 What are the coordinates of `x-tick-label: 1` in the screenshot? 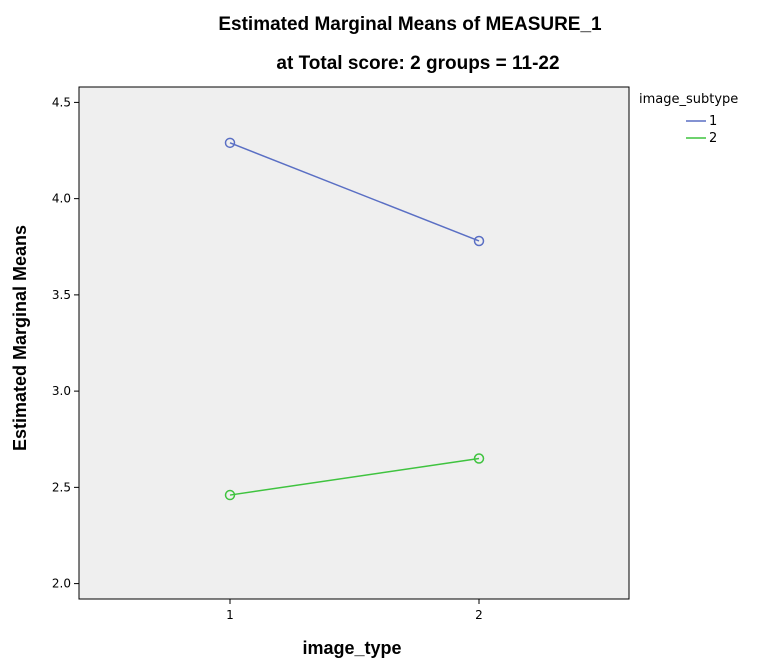 It's located at (230, 615).